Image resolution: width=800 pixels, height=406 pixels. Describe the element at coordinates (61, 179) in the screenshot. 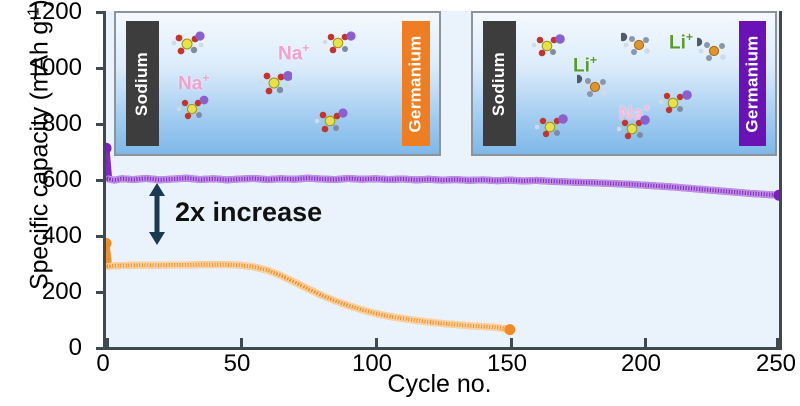

I see `y-tick-label-600: 600` at that location.